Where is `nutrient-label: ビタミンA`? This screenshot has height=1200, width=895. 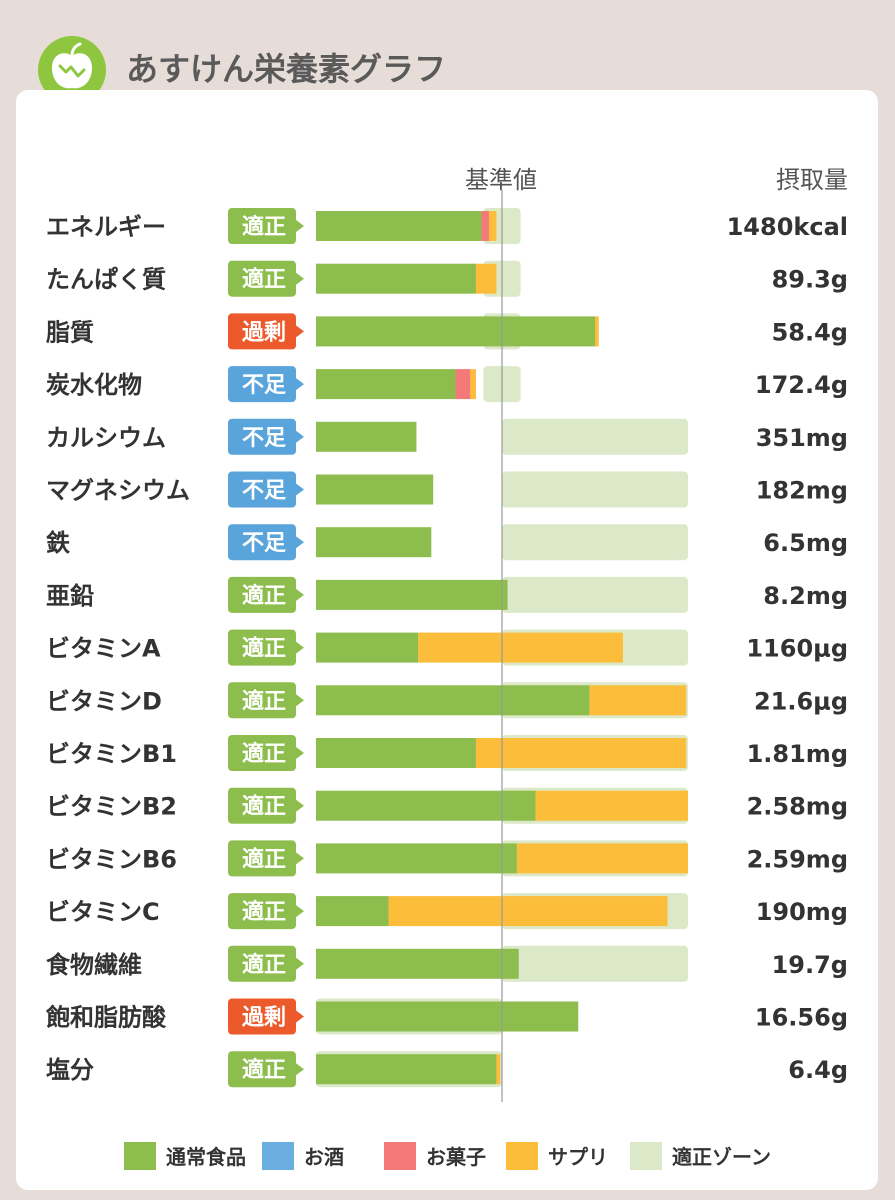
nutrient-label: ビタミンA is located at coordinates (103, 649).